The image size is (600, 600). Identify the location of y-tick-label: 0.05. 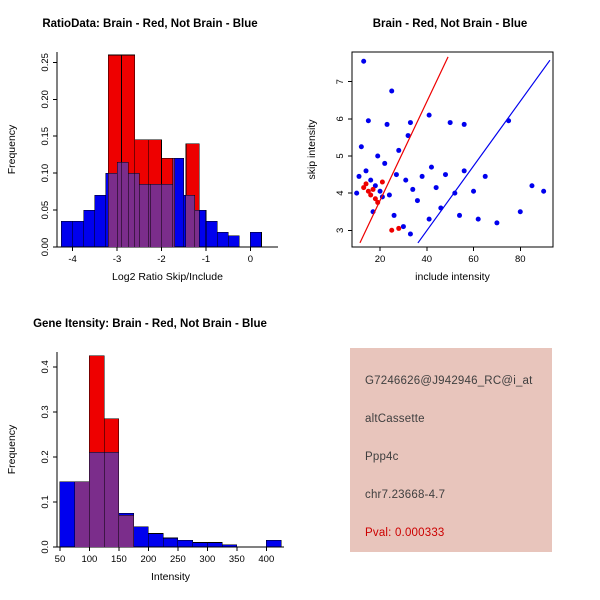
(45, 210).